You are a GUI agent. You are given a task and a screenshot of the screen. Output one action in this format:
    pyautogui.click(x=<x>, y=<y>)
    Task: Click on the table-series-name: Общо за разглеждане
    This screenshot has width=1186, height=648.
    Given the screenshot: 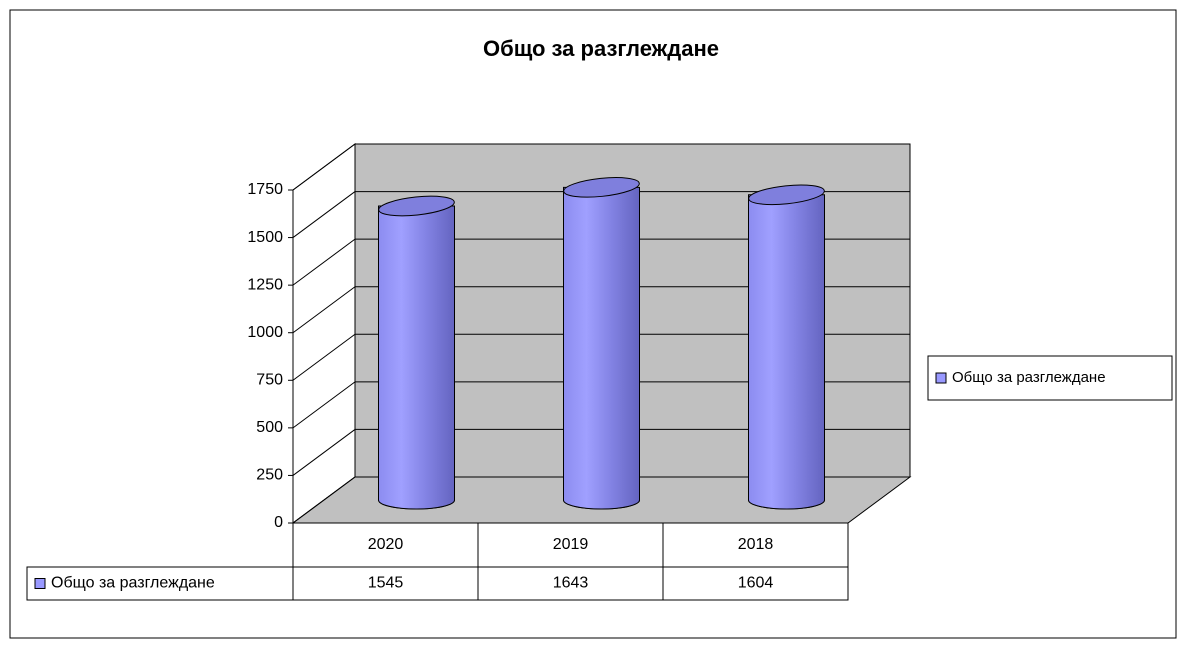 What is the action you would take?
    pyautogui.click(x=133, y=583)
    